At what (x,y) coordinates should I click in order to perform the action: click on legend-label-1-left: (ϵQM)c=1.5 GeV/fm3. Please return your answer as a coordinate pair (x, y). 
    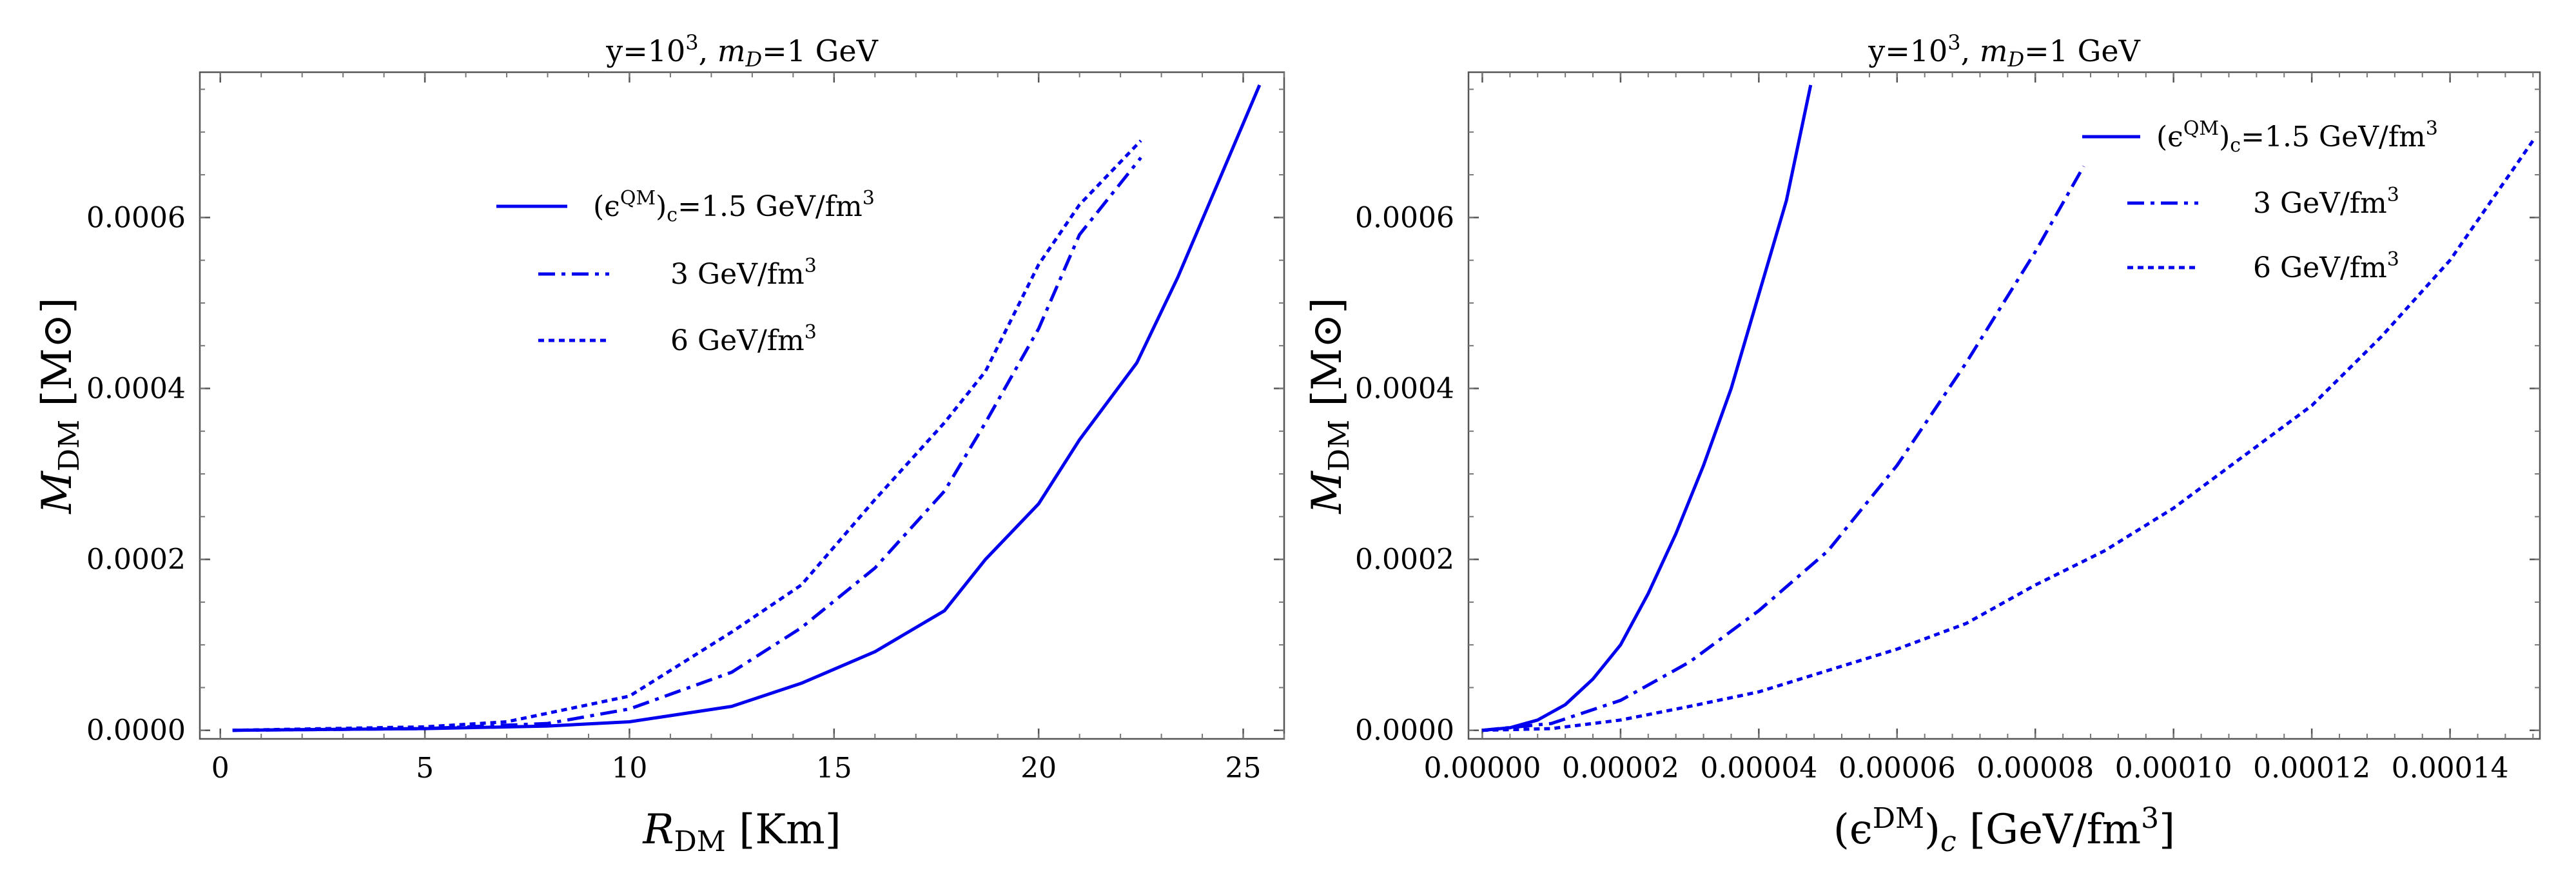
    Looking at the image, I should click on (734, 206).